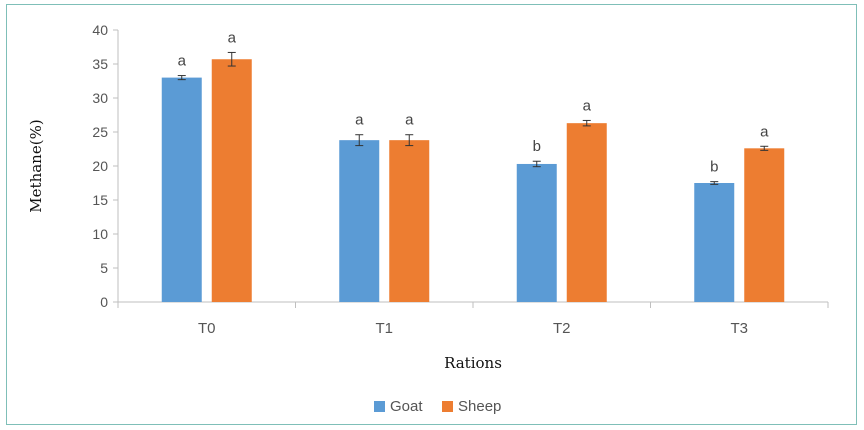 This screenshot has height=430, width=864. I want to click on bar-goat-t1, so click(359, 221).